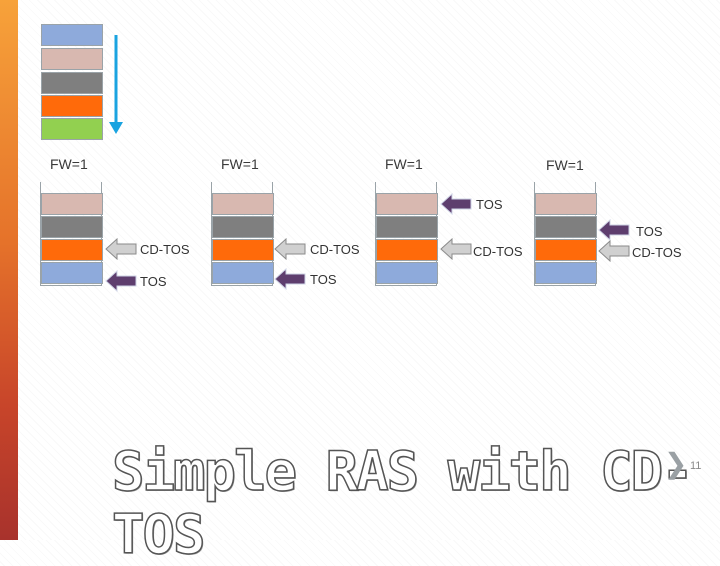 The width and height of the screenshot is (720, 566). What do you see at coordinates (72, 129) in the screenshot?
I see `legend-slot-green` at bounding box center [72, 129].